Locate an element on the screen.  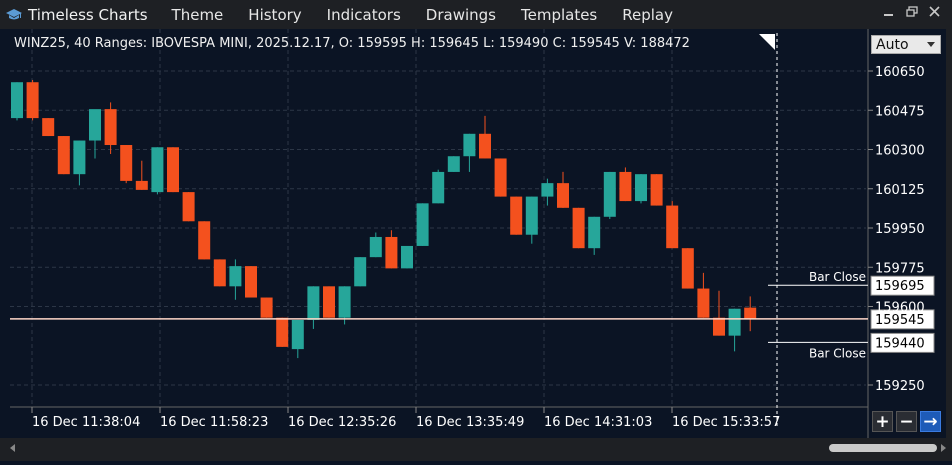
zoom-in-label: + is located at coordinates (882, 421).